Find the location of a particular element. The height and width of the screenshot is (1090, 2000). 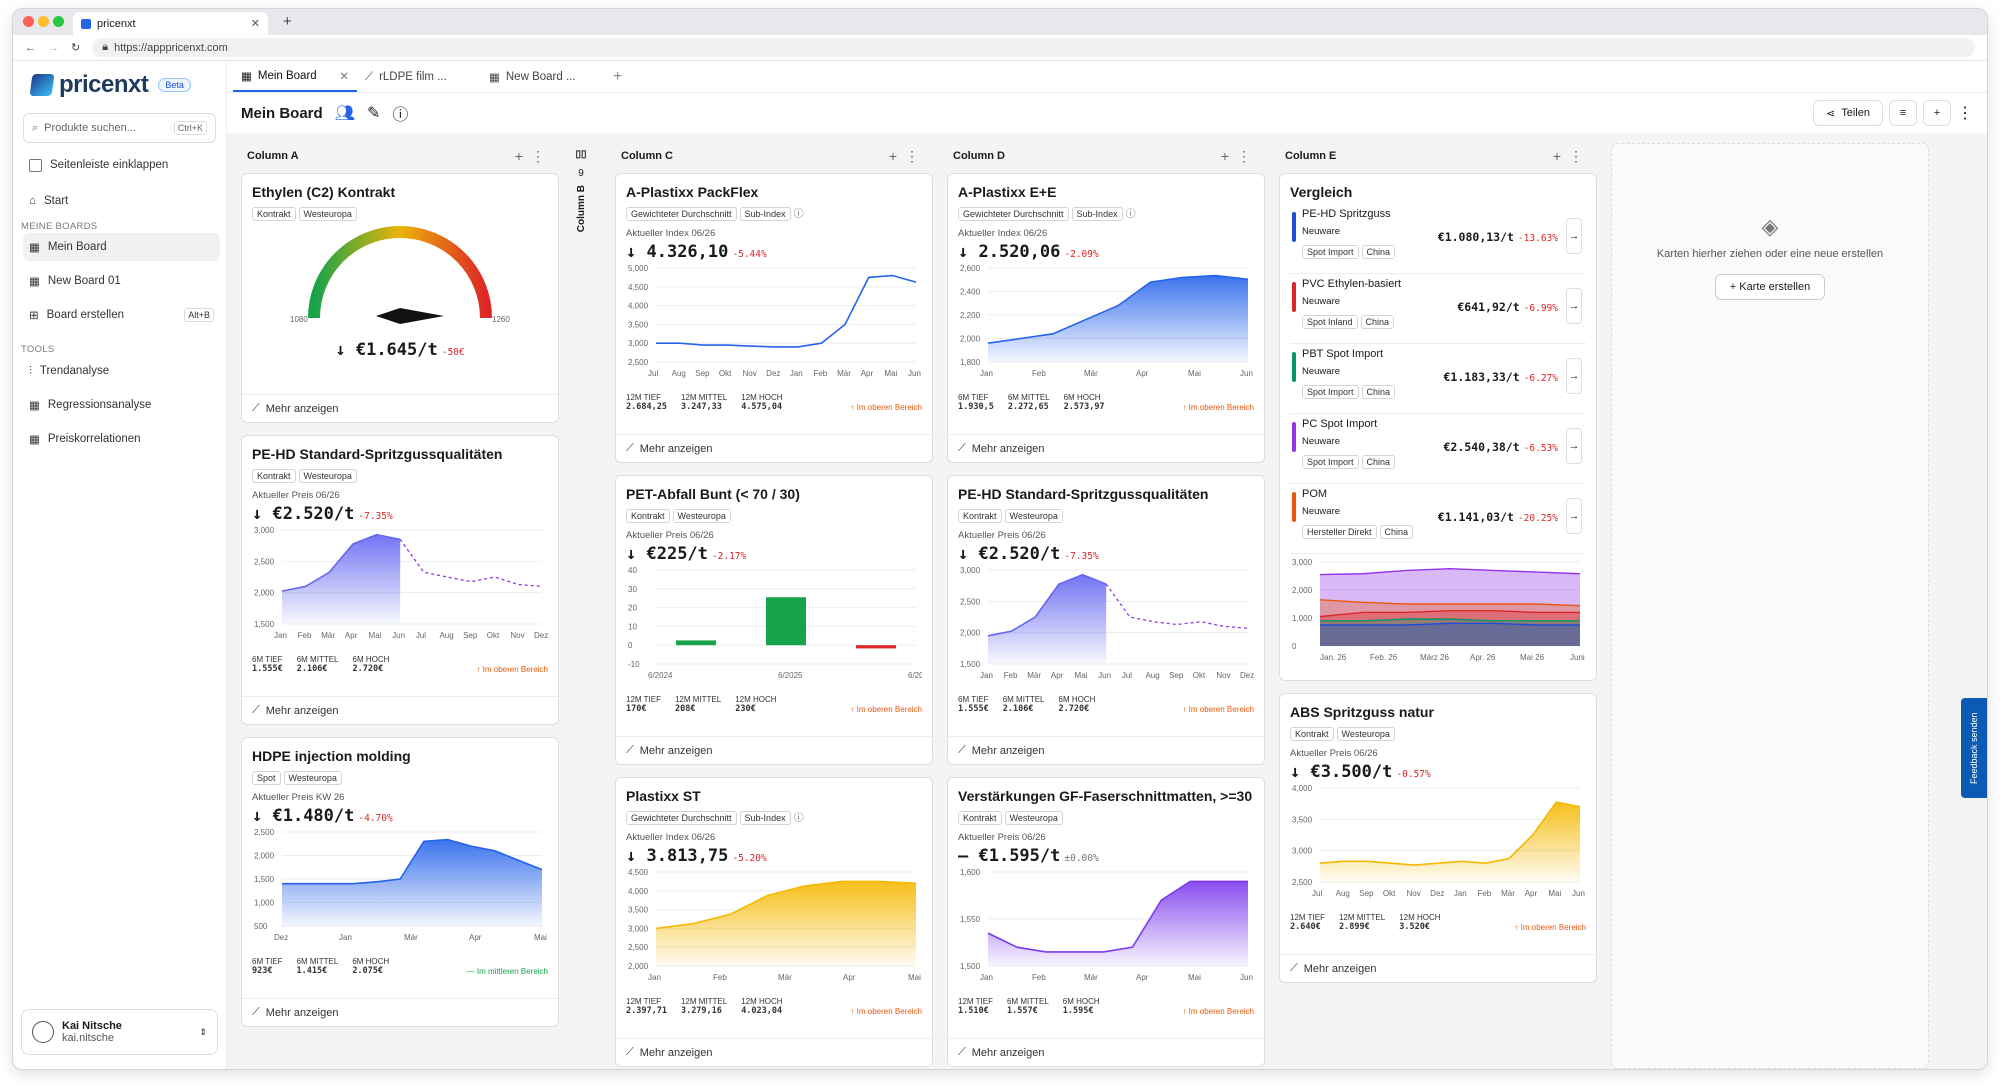

stat: 12M HOCH 230€ is located at coordinates (755, 704).